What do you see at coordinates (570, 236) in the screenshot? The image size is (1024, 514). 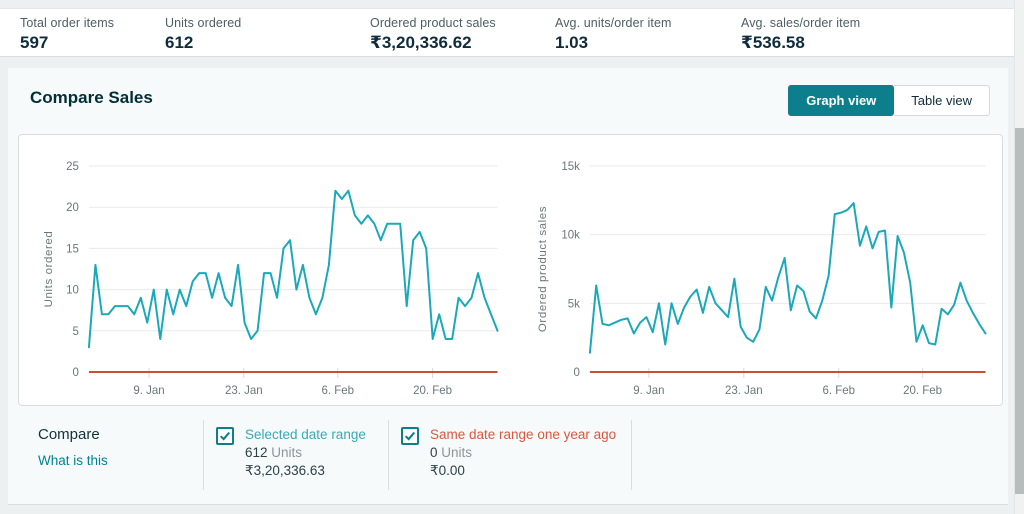 I see `svg-text: 10k` at bounding box center [570, 236].